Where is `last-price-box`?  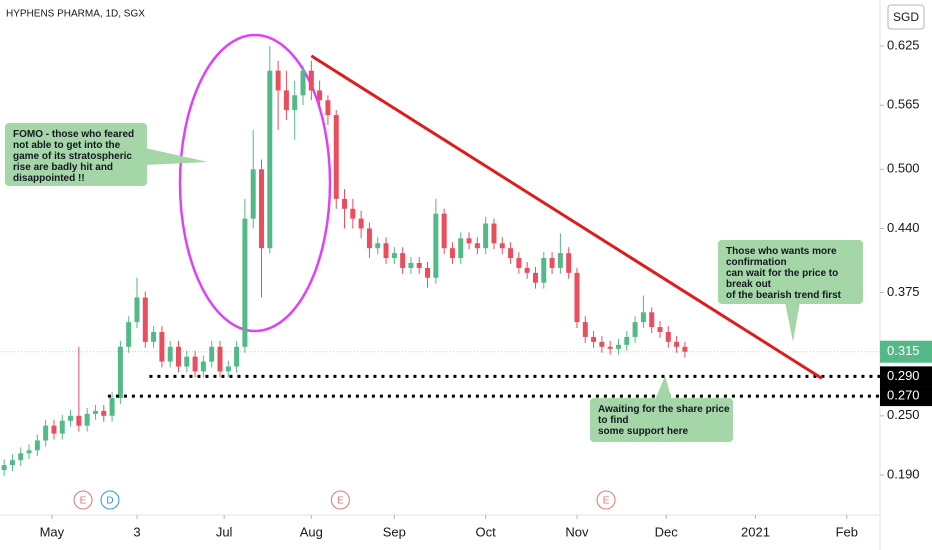 last-price-box is located at coordinates (906, 351).